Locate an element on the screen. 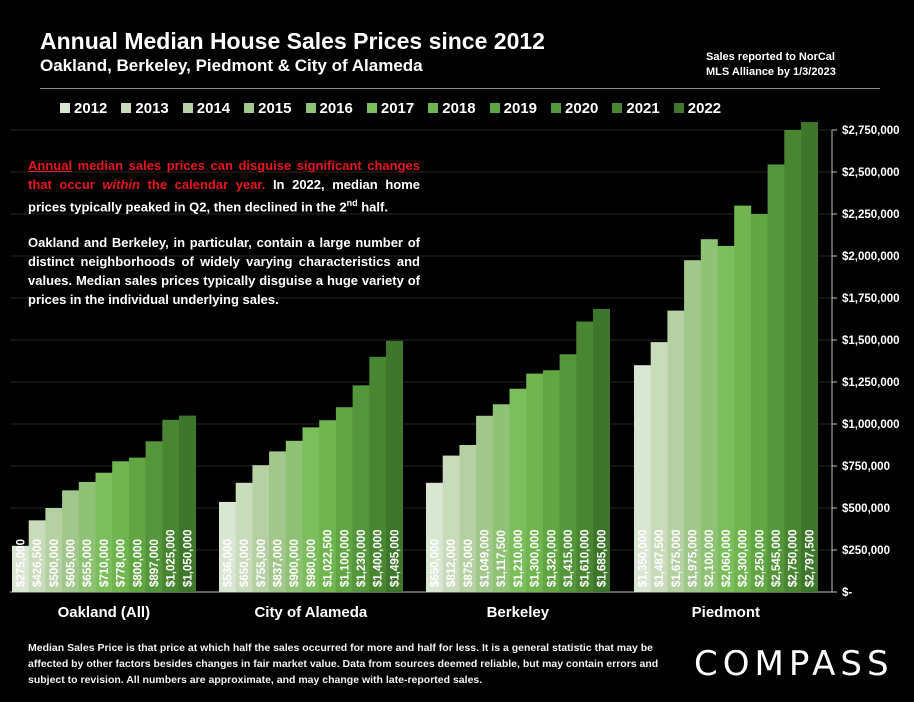 This screenshot has height=702, width=914. bar-value-label: $2,797,500 is located at coordinates (810, 558).